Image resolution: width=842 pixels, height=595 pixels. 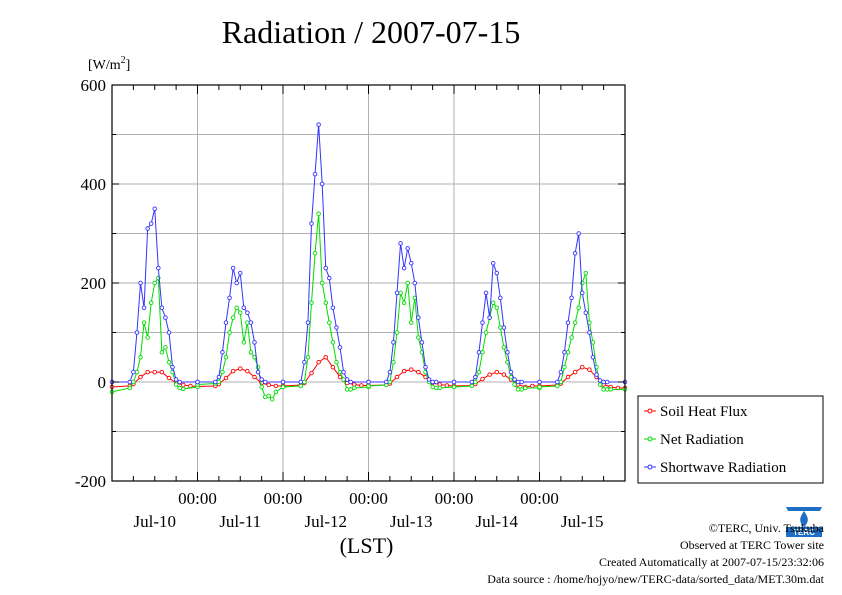 What do you see at coordinates (650, 411) in the screenshot?
I see `legend-swatch-marker` at bounding box center [650, 411].